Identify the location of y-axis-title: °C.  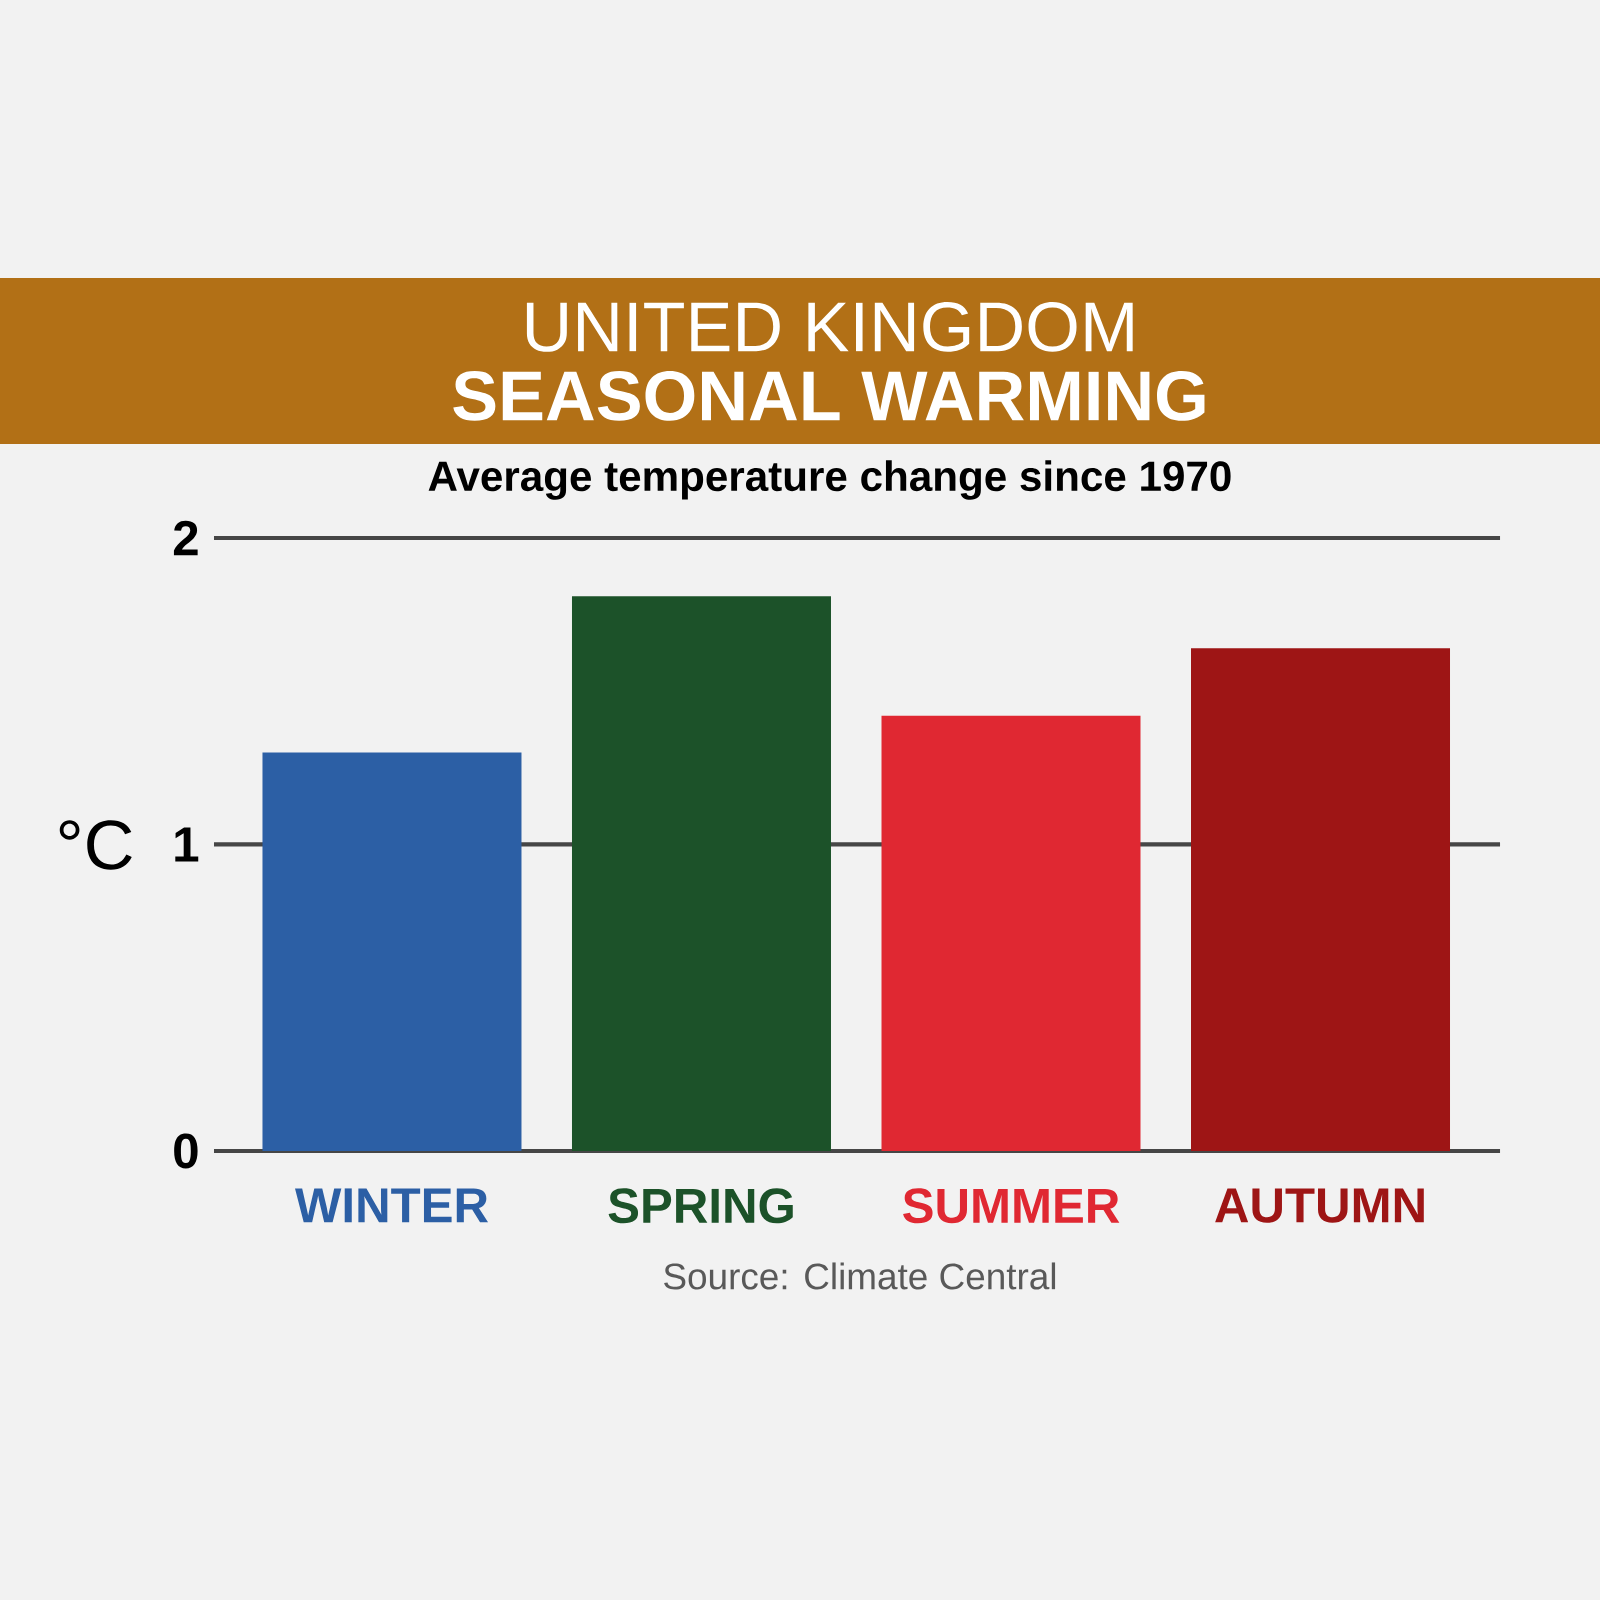
(95, 845).